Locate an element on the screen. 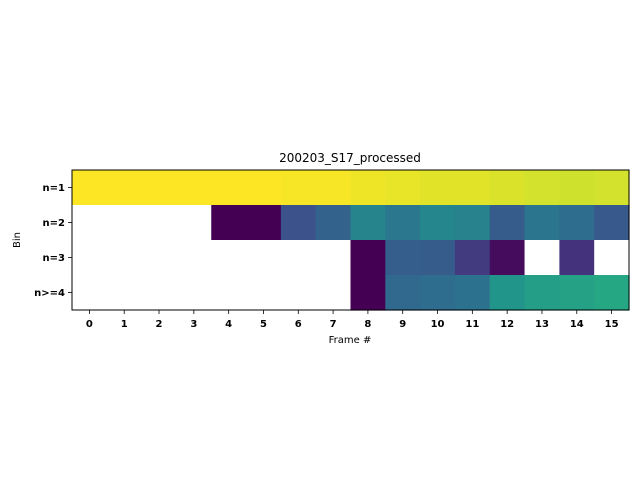 The width and height of the screenshot is (640, 484). x-tick-label: 6 is located at coordinates (298, 324).